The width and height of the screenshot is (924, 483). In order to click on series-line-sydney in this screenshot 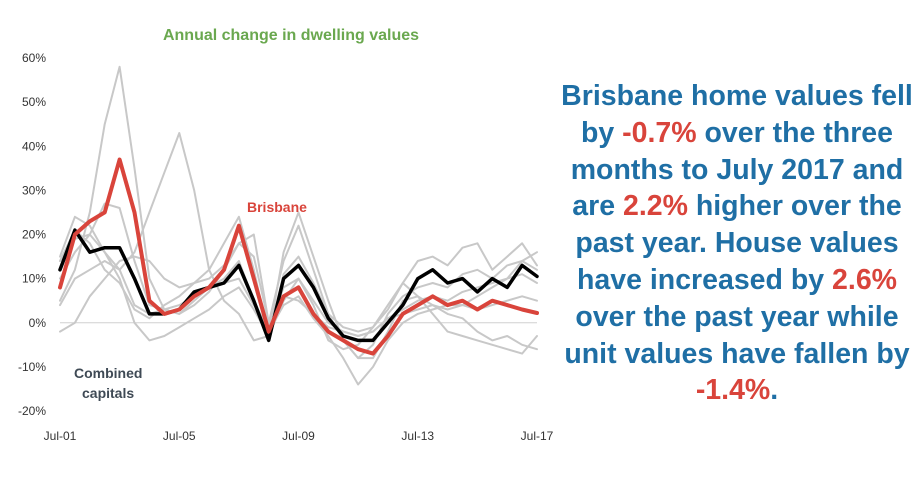, I will do `click(298, 278)`.